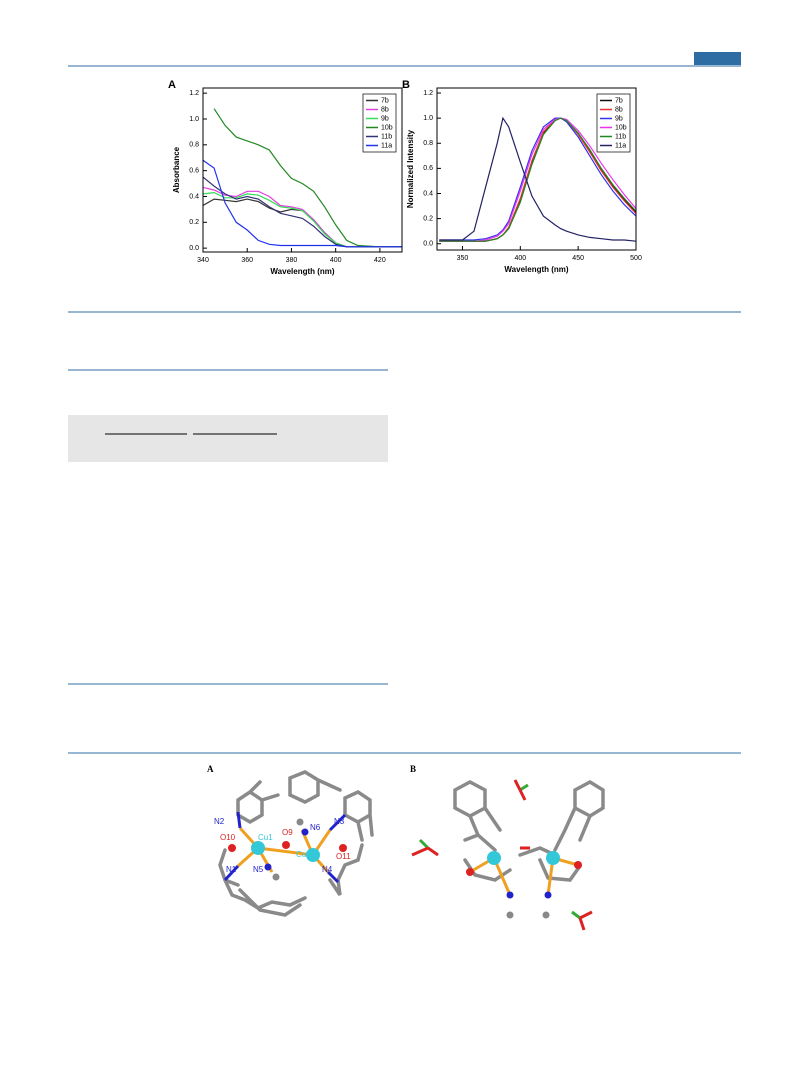 This screenshot has width=809, height=1067. I want to click on structure-a, so click(296, 843).